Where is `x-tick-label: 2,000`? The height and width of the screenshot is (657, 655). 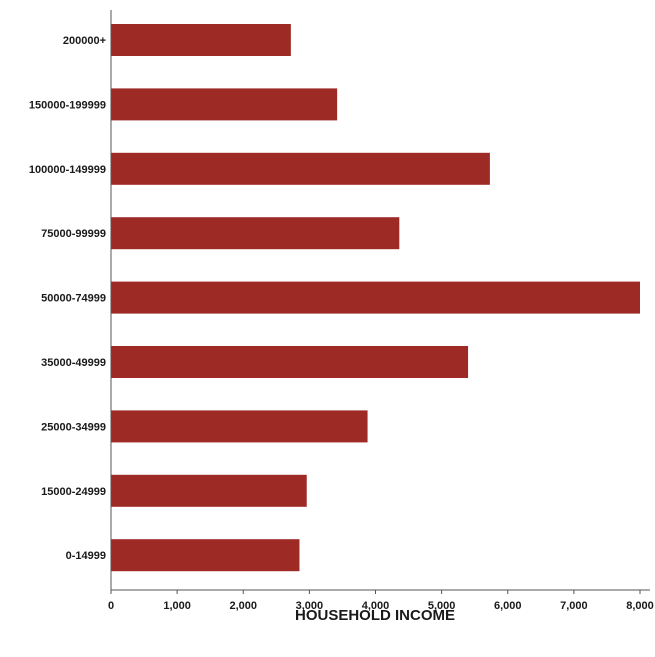
x-tick-label: 2,000 is located at coordinates (243, 606).